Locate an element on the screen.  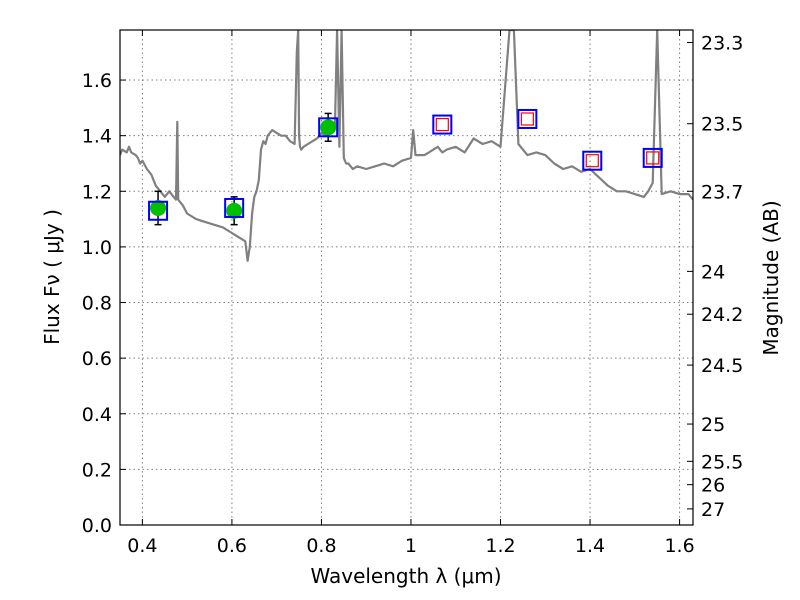
y2-tick-label: 24.5 is located at coordinates (722, 366).